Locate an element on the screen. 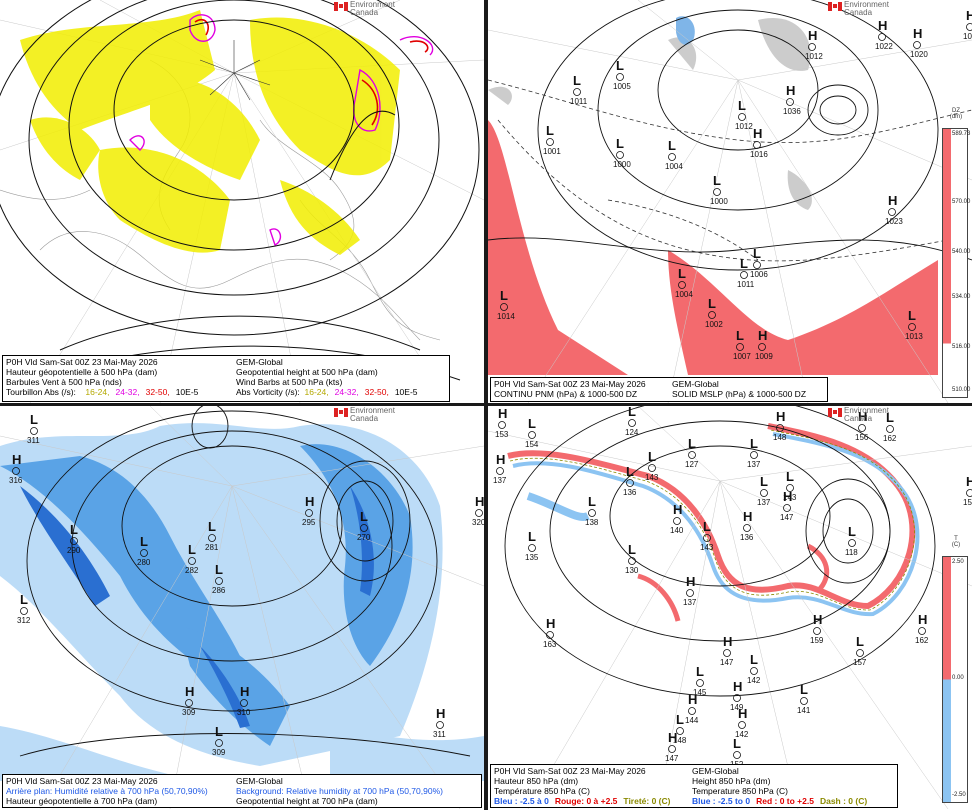 The width and height of the screenshot is (972, 810). pressure-center-high: H 1022 is located at coordinates (884, 34).